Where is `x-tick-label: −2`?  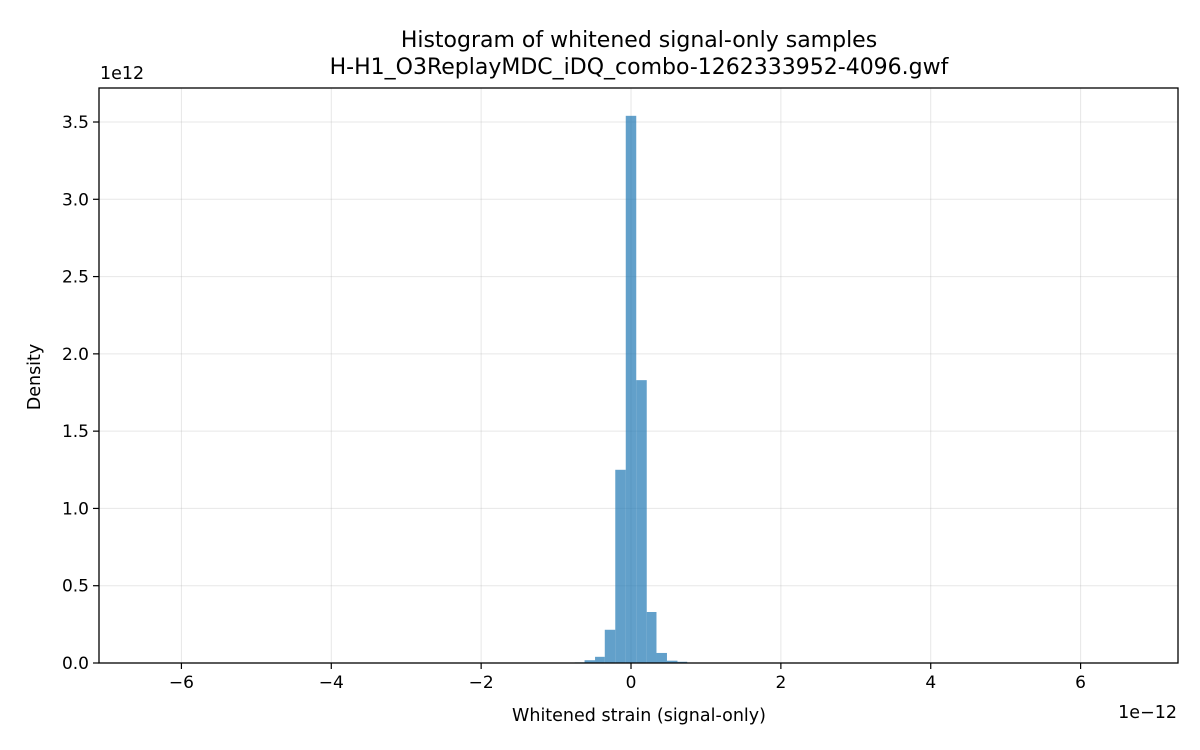 x-tick-label: −2 is located at coordinates (481, 683).